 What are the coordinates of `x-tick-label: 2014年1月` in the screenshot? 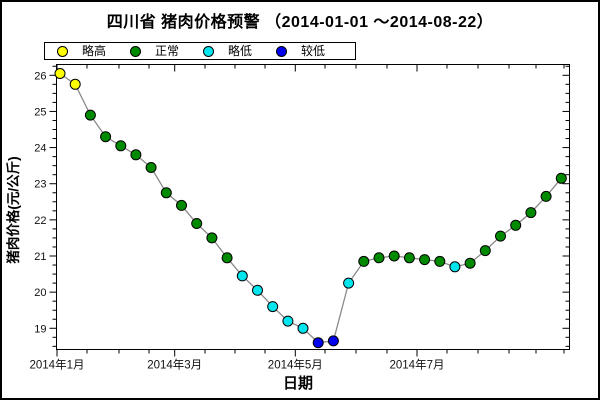 It's located at (57, 365).